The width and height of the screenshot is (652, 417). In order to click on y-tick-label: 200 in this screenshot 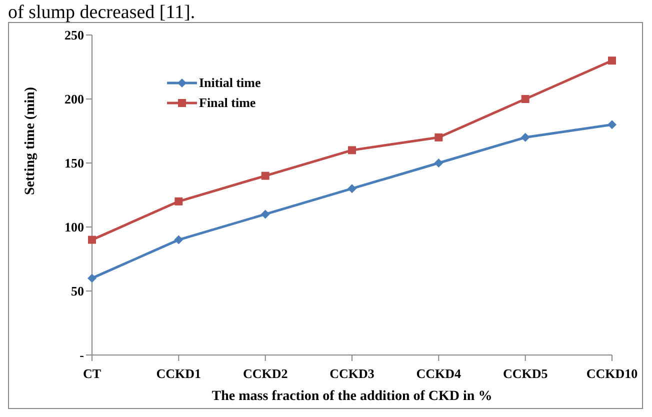, I will do `click(74, 99)`.